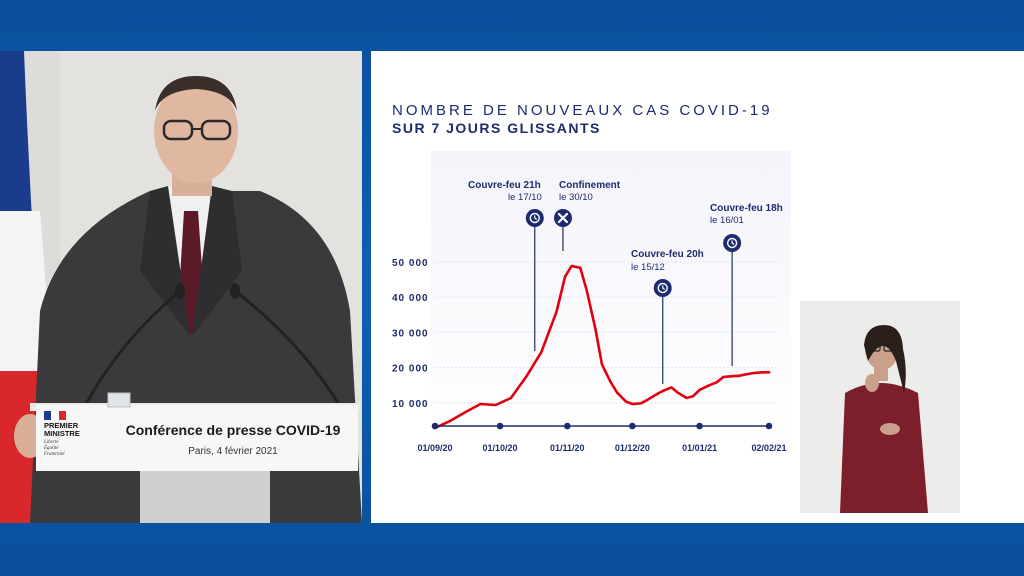 The width and height of the screenshot is (1024, 576). Describe the element at coordinates (632, 448) in the screenshot. I see `x-tick-label: 01/12/20` at that location.